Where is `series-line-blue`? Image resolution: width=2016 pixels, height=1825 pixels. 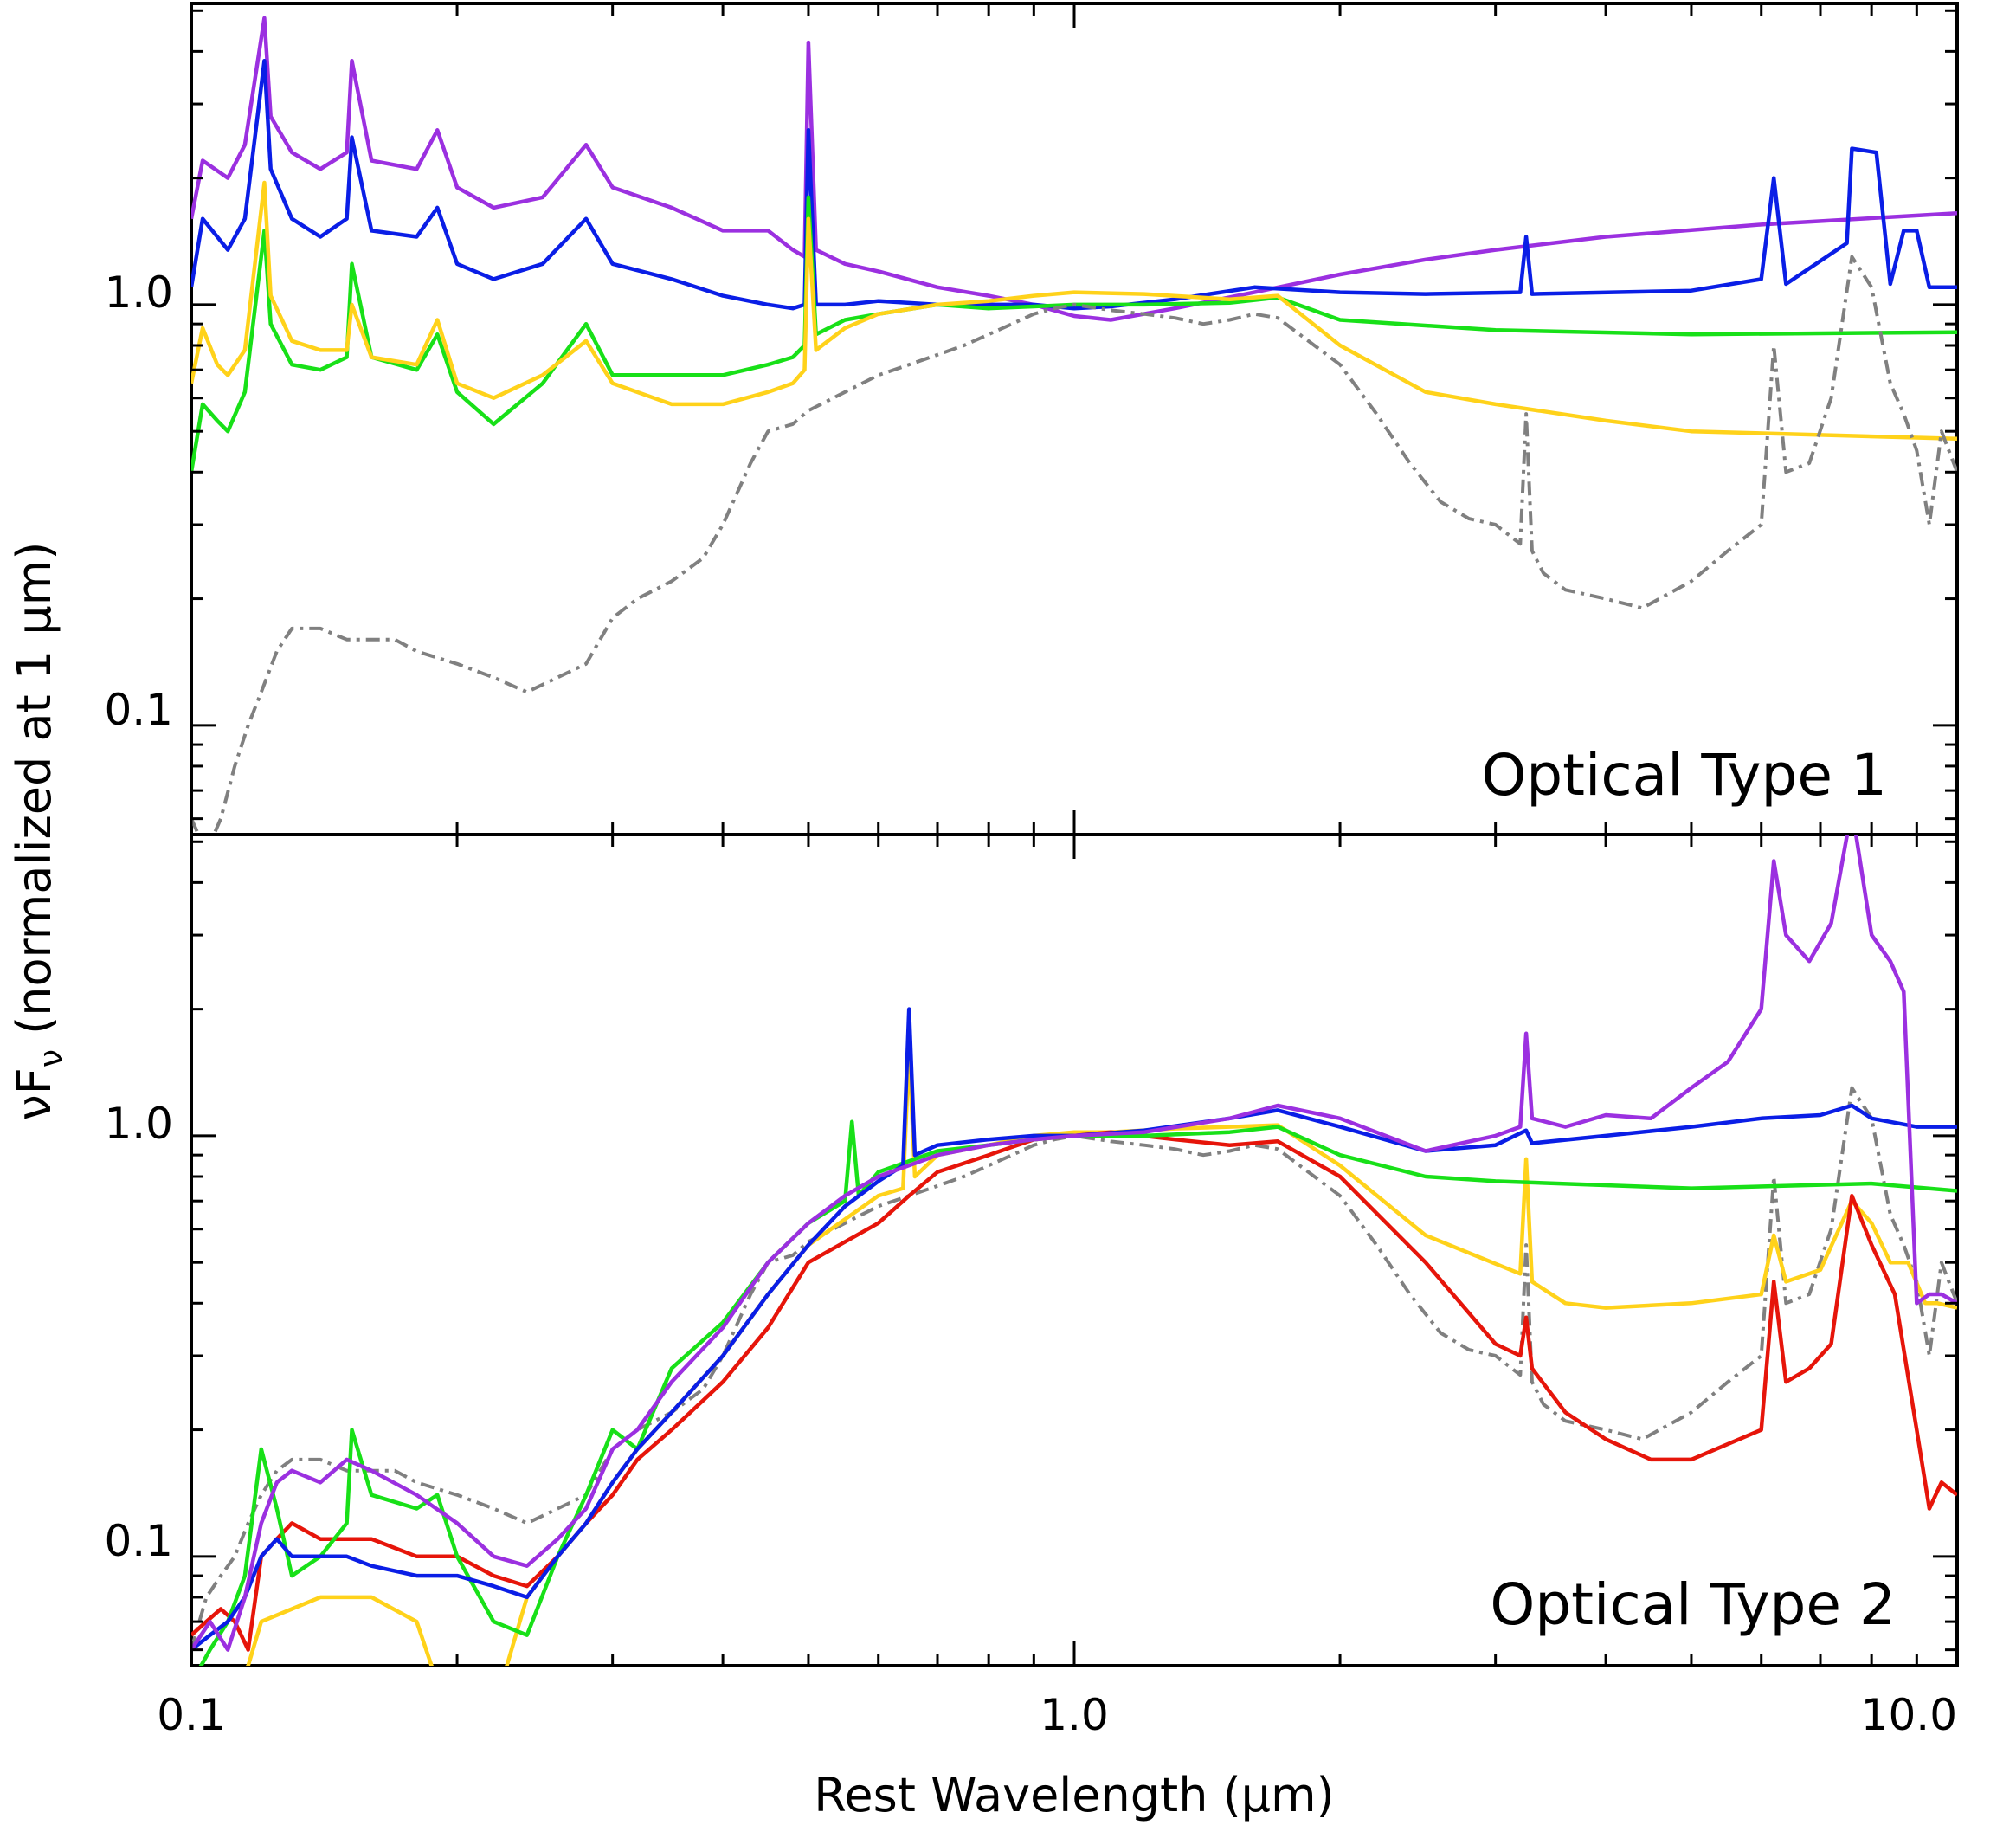 series-line-blue is located at coordinates (1074, 184).